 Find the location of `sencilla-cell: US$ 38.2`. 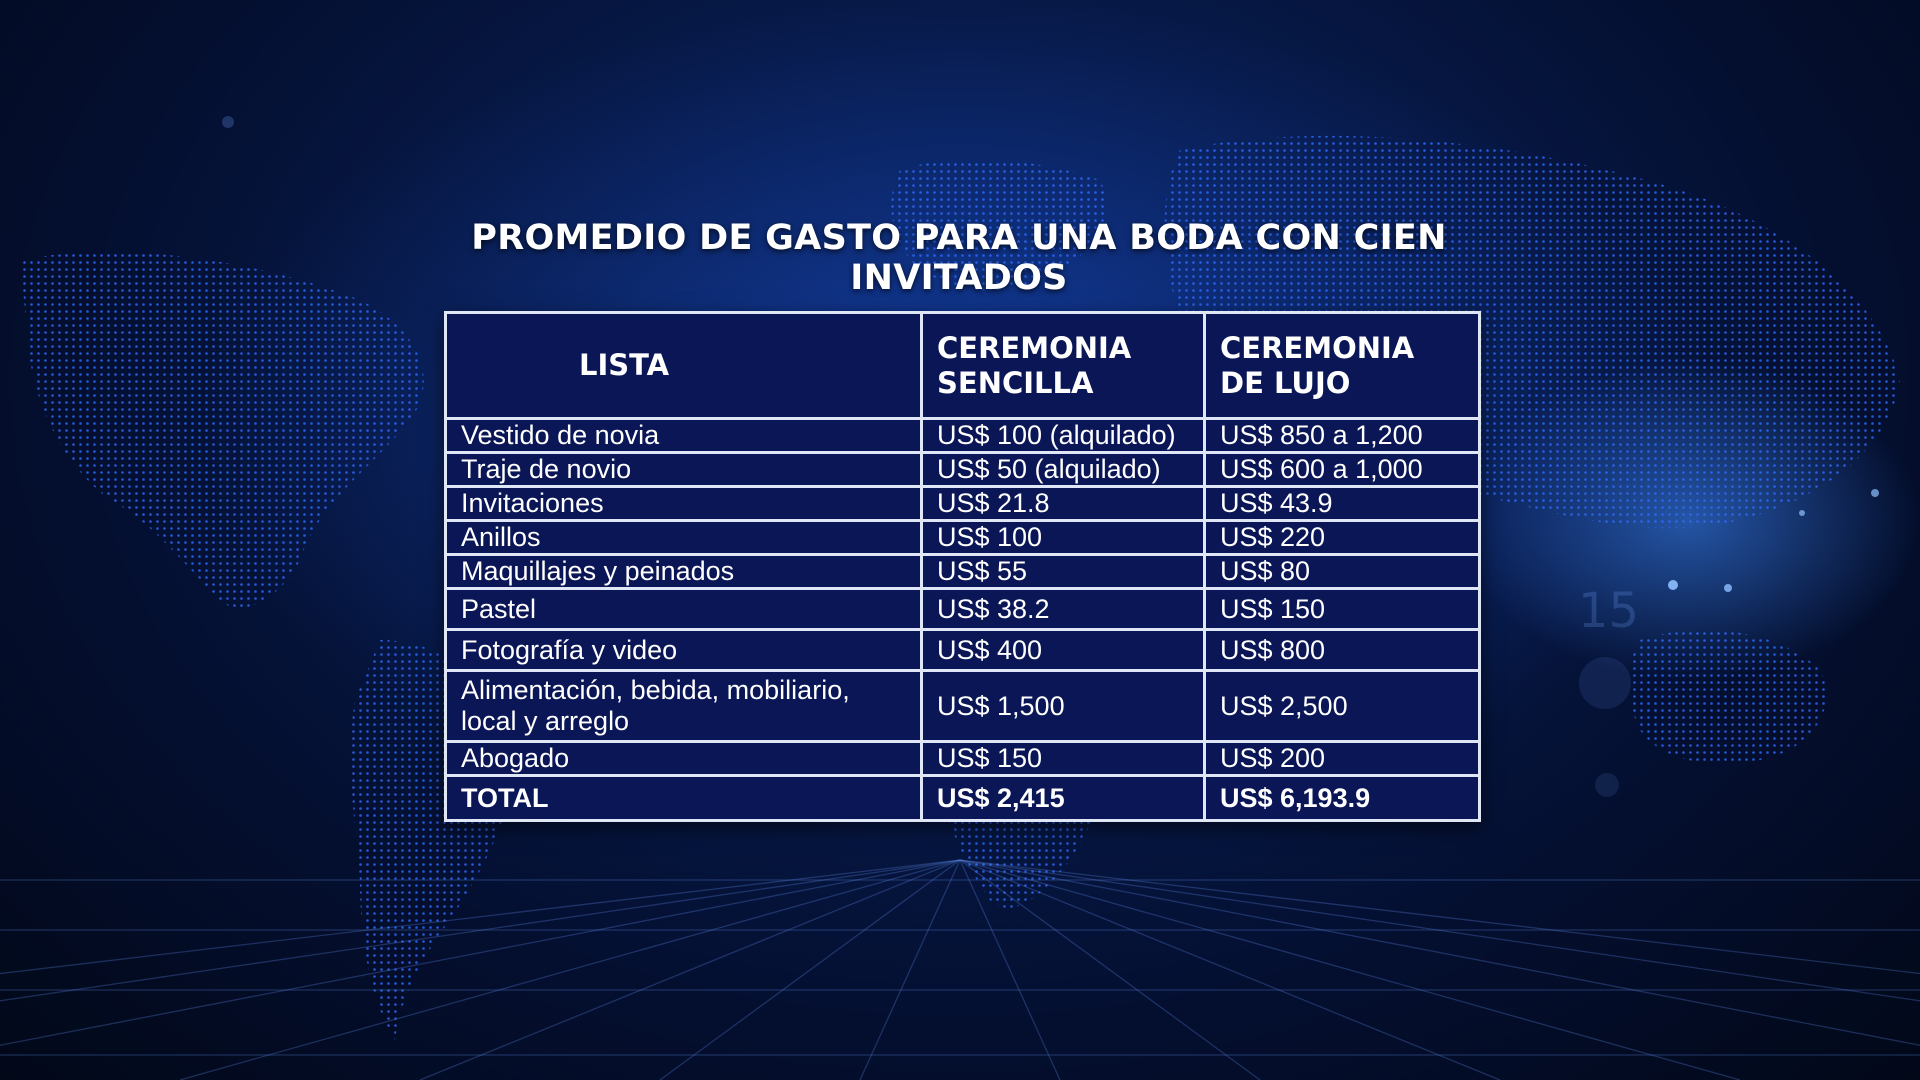

sencilla-cell: US$ 38.2 is located at coordinates (1063, 609).